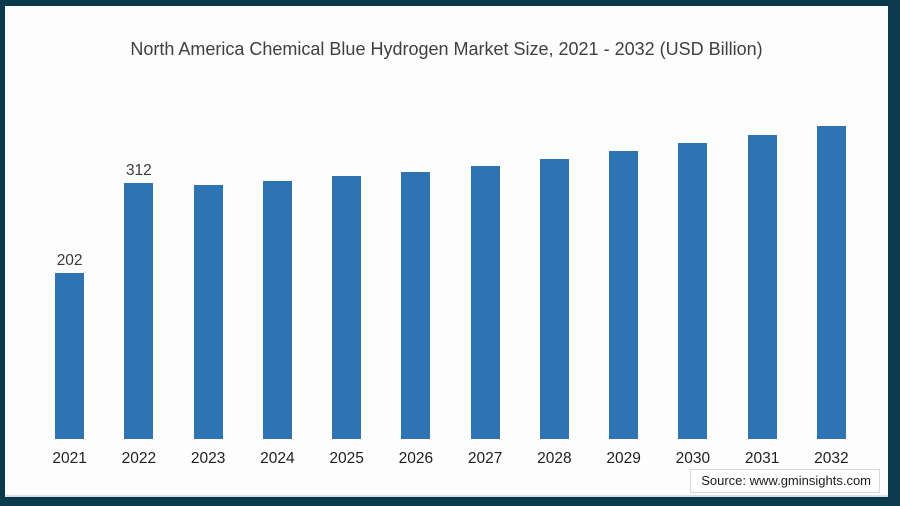  I want to click on bar-column-2022: 312 2022, so click(138, 280).